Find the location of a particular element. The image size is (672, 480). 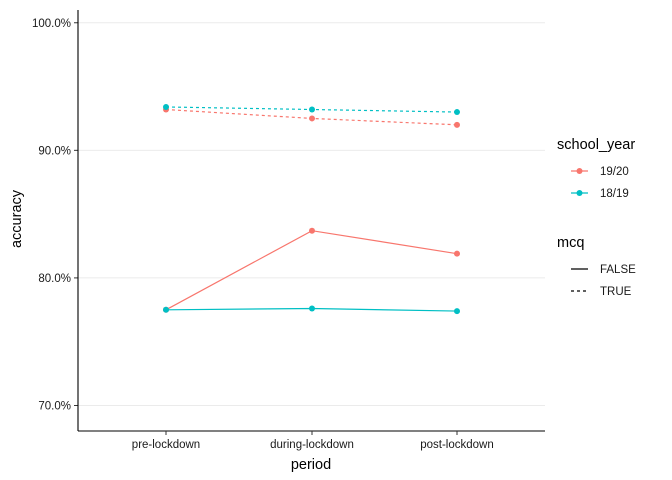

y-tick-label: 90.0% is located at coordinates (54, 151).